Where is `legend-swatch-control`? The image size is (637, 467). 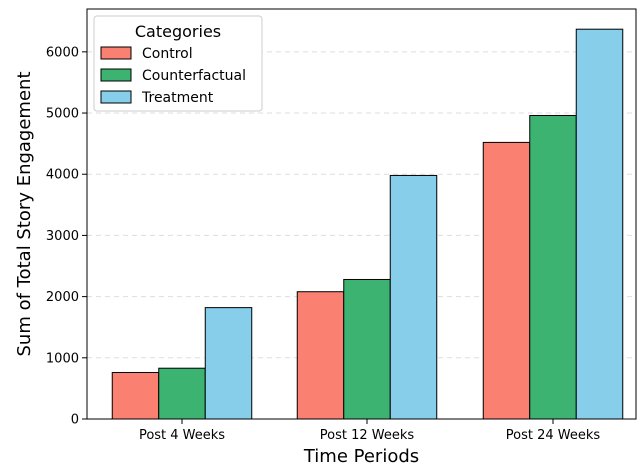 legend-swatch-control is located at coordinates (116, 53).